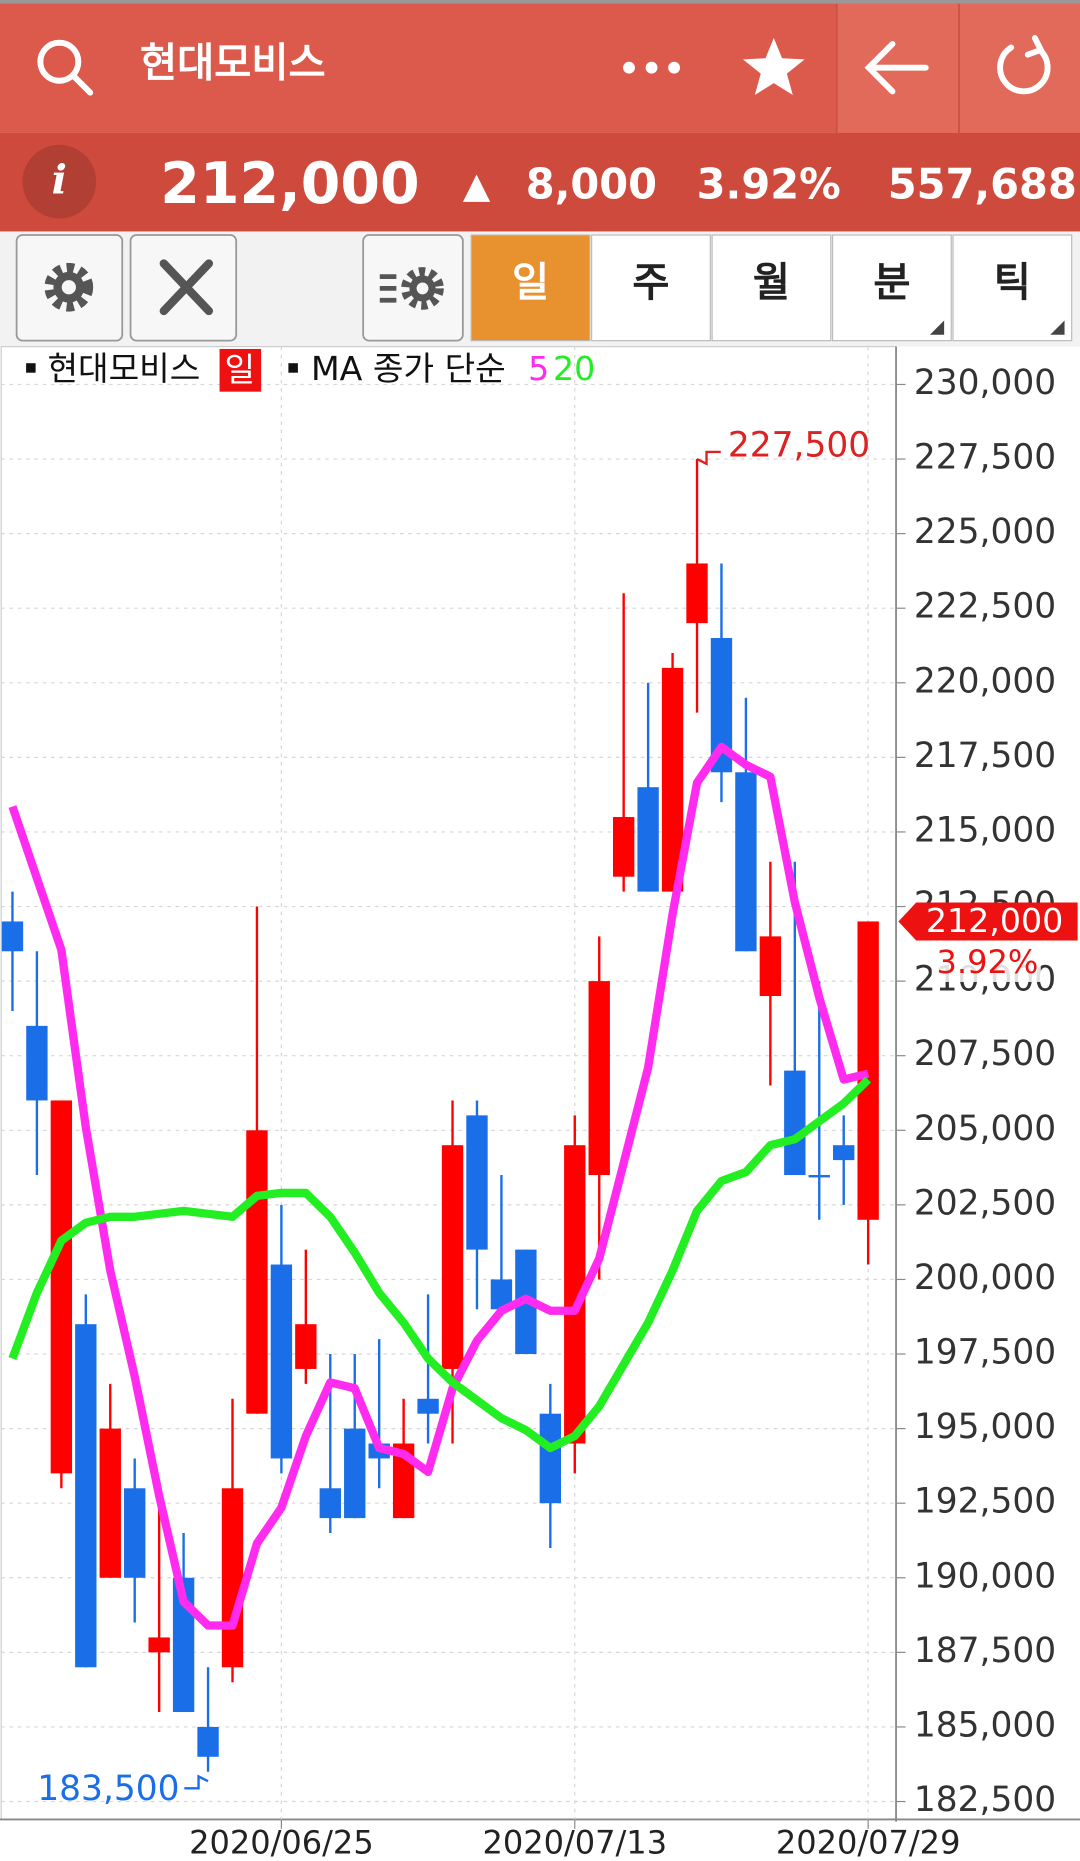 Image resolution: width=1080 pixels, height=1861 pixels. I want to click on legend-swatch, so click(293, 368).